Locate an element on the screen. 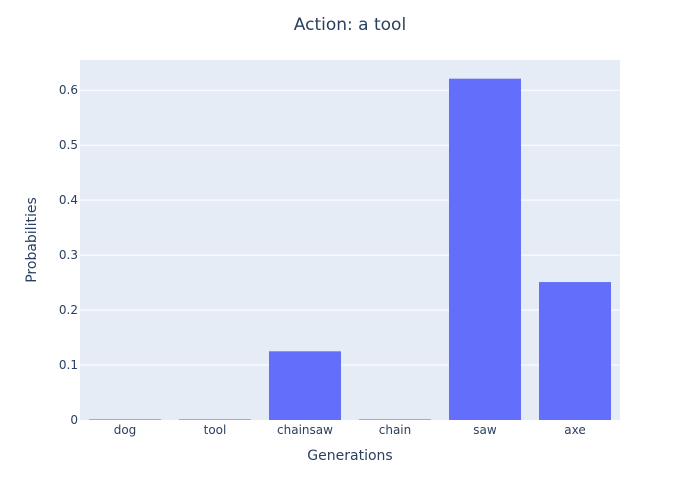 The image size is (700, 500). x-tick-label: tool is located at coordinates (215, 430).